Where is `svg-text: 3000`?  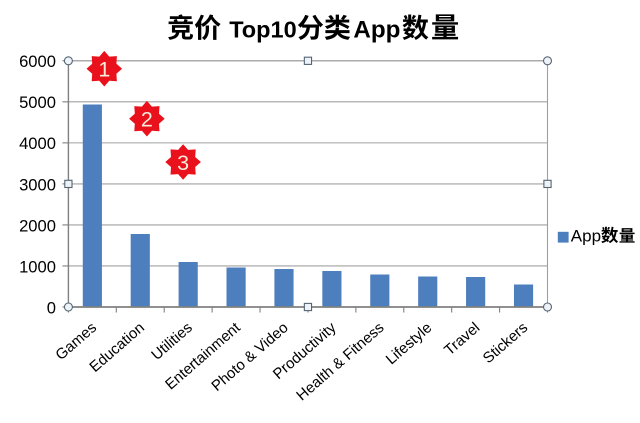
svg-text: 3000 is located at coordinates (37, 184).